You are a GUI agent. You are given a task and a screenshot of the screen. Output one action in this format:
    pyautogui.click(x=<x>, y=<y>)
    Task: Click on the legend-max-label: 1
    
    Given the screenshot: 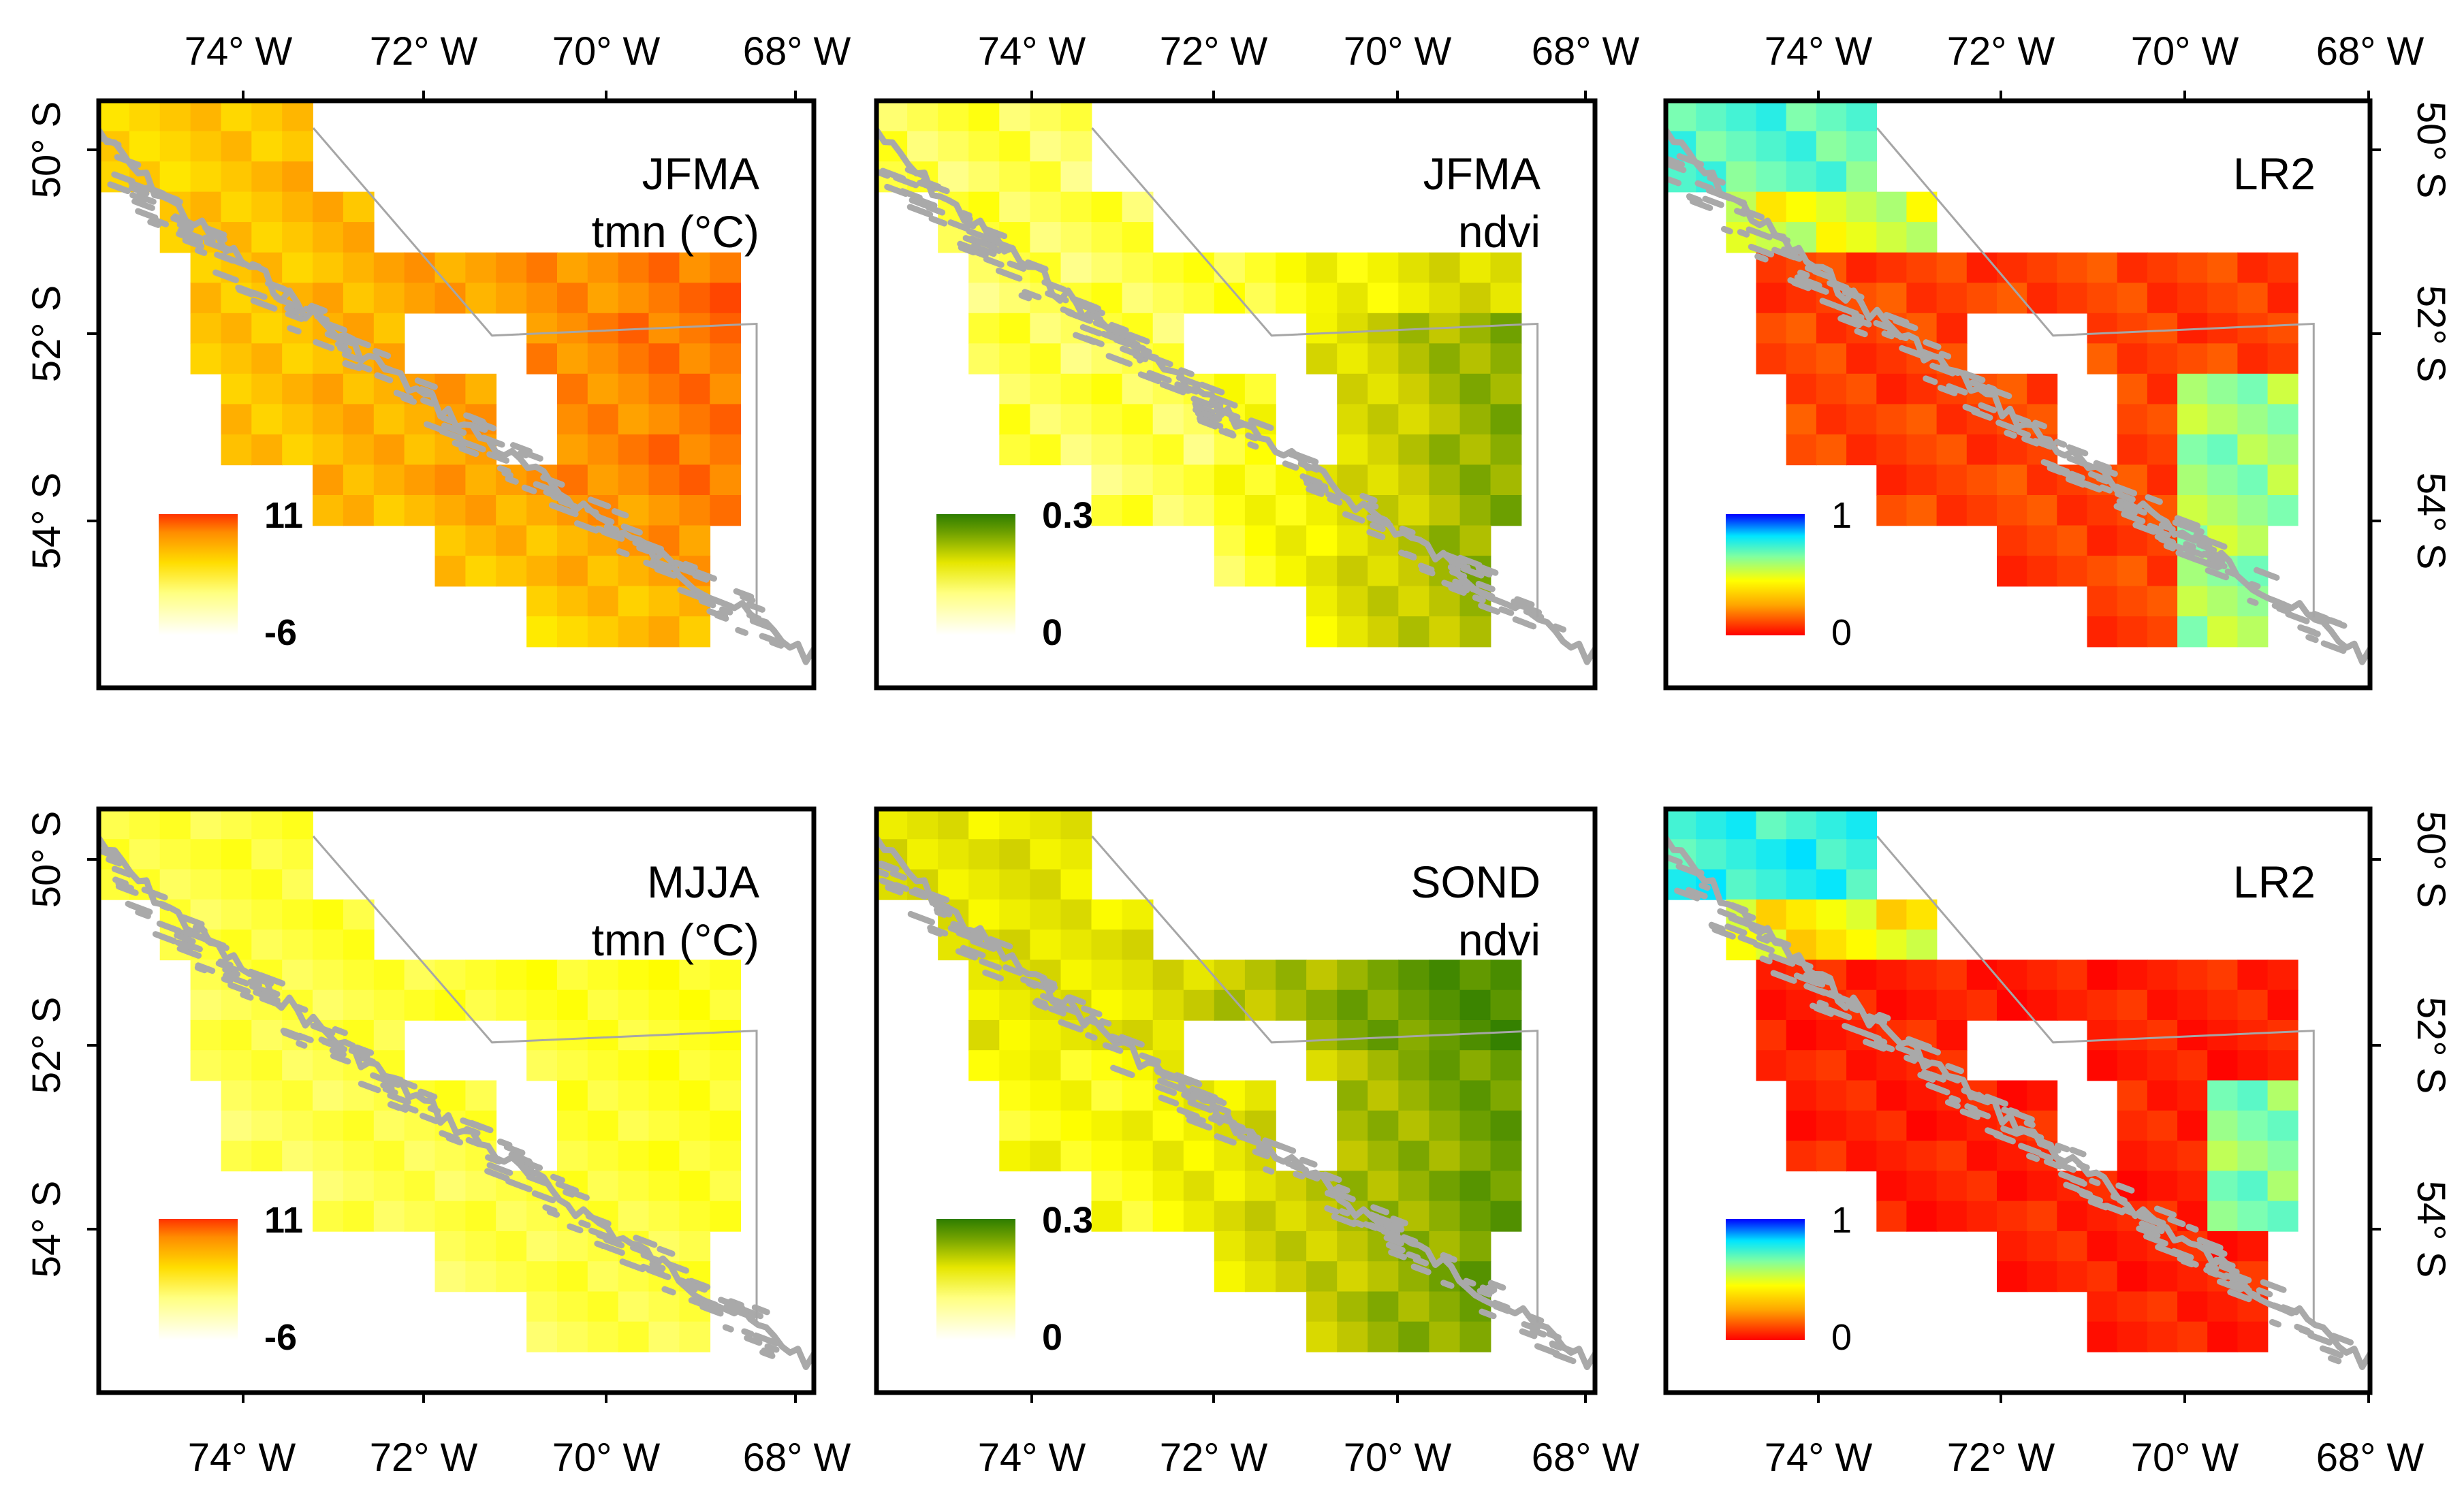 What is the action you would take?
    pyautogui.click(x=1842, y=515)
    